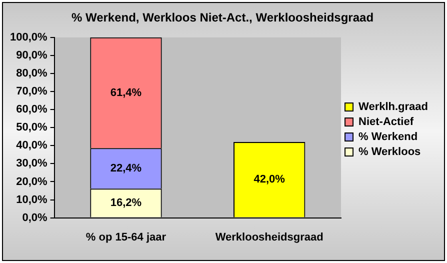  What do you see at coordinates (386, 122) in the screenshot?
I see `legend-label: Niet-Actief` at bounding box center [386, 122].